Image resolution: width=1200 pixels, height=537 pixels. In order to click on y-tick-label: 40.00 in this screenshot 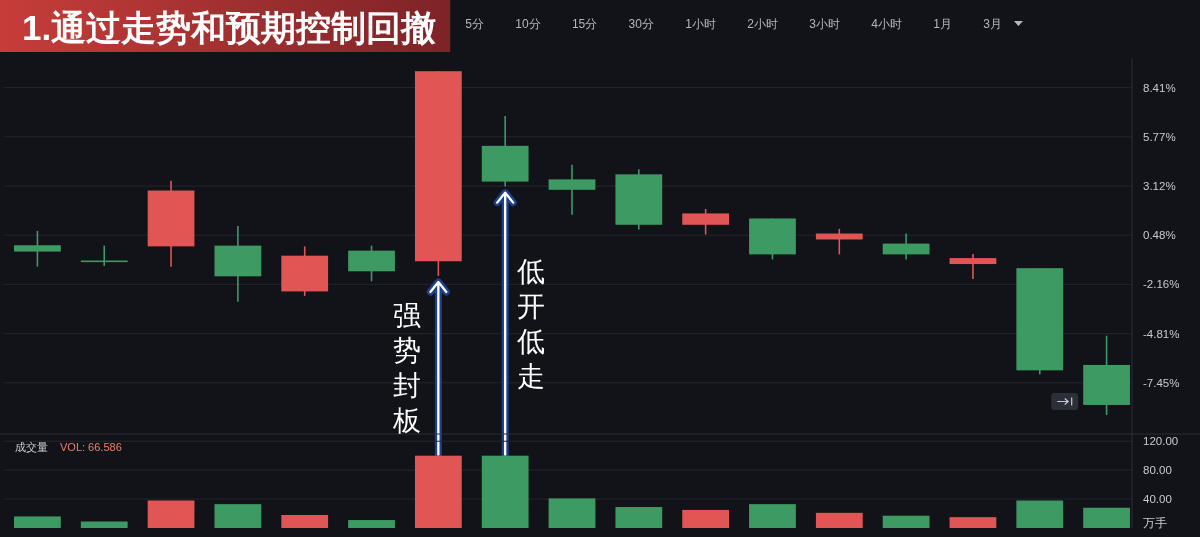, I will do `click(1157, 499)`.